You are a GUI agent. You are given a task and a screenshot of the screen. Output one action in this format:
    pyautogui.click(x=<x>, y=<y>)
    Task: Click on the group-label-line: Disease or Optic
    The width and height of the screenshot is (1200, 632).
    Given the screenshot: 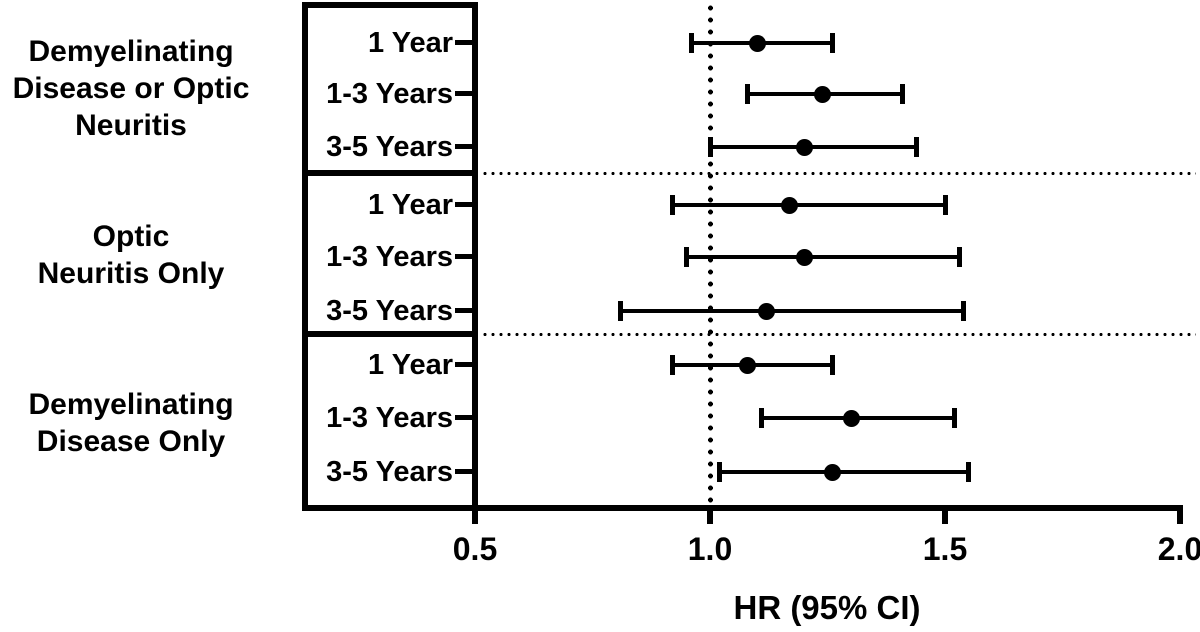 What is the action you would take?
    pyautogui.click(x=131, y=88)
    